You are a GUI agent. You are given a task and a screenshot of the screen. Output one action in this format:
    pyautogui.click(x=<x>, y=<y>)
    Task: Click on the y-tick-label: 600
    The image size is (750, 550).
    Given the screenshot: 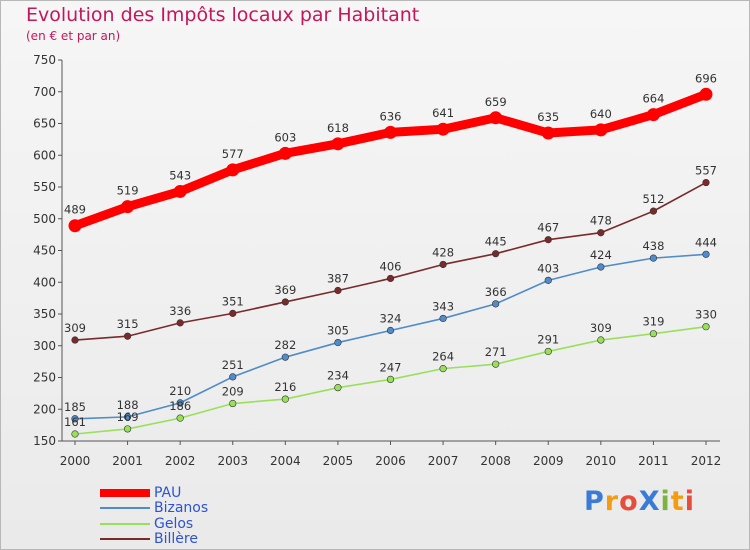 What is the action you would take?
    pyautogui.click(x=44, y=155)
    